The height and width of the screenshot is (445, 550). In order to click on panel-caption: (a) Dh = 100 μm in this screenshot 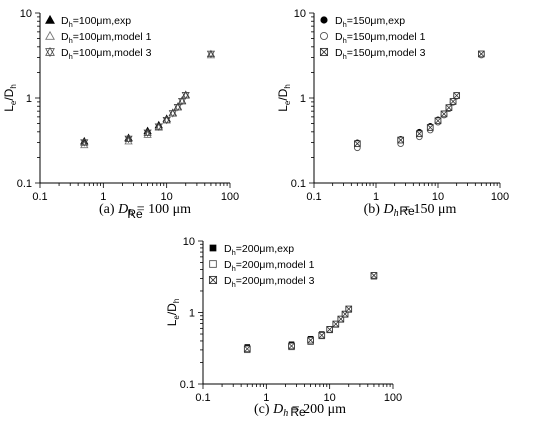, I will do `click(145, 210)`.